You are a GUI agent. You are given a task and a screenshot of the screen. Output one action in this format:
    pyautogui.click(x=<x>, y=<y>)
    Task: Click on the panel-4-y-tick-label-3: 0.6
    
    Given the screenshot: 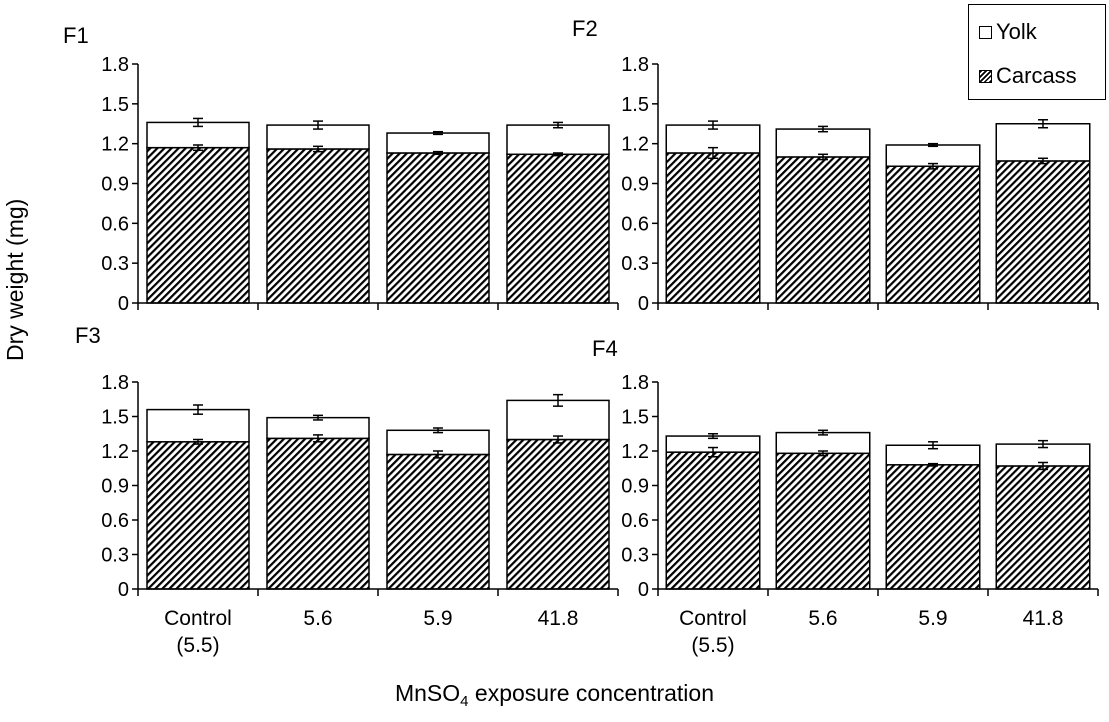 What is the action you would take?
    pyautogui.click(x=635, y=521)
    